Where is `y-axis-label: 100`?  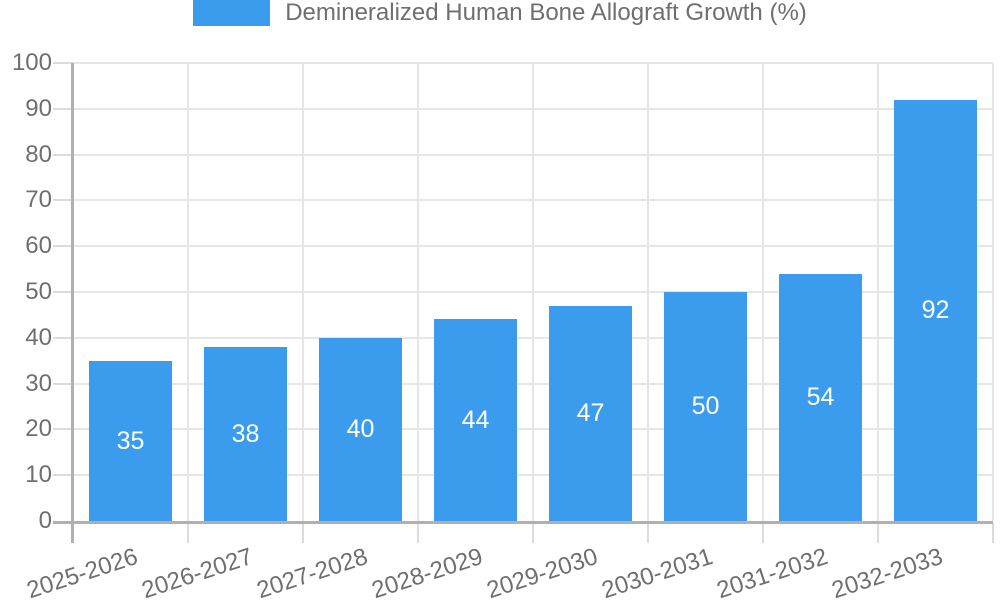 y-axis-label: 100 is located at coordinates (31, 62).